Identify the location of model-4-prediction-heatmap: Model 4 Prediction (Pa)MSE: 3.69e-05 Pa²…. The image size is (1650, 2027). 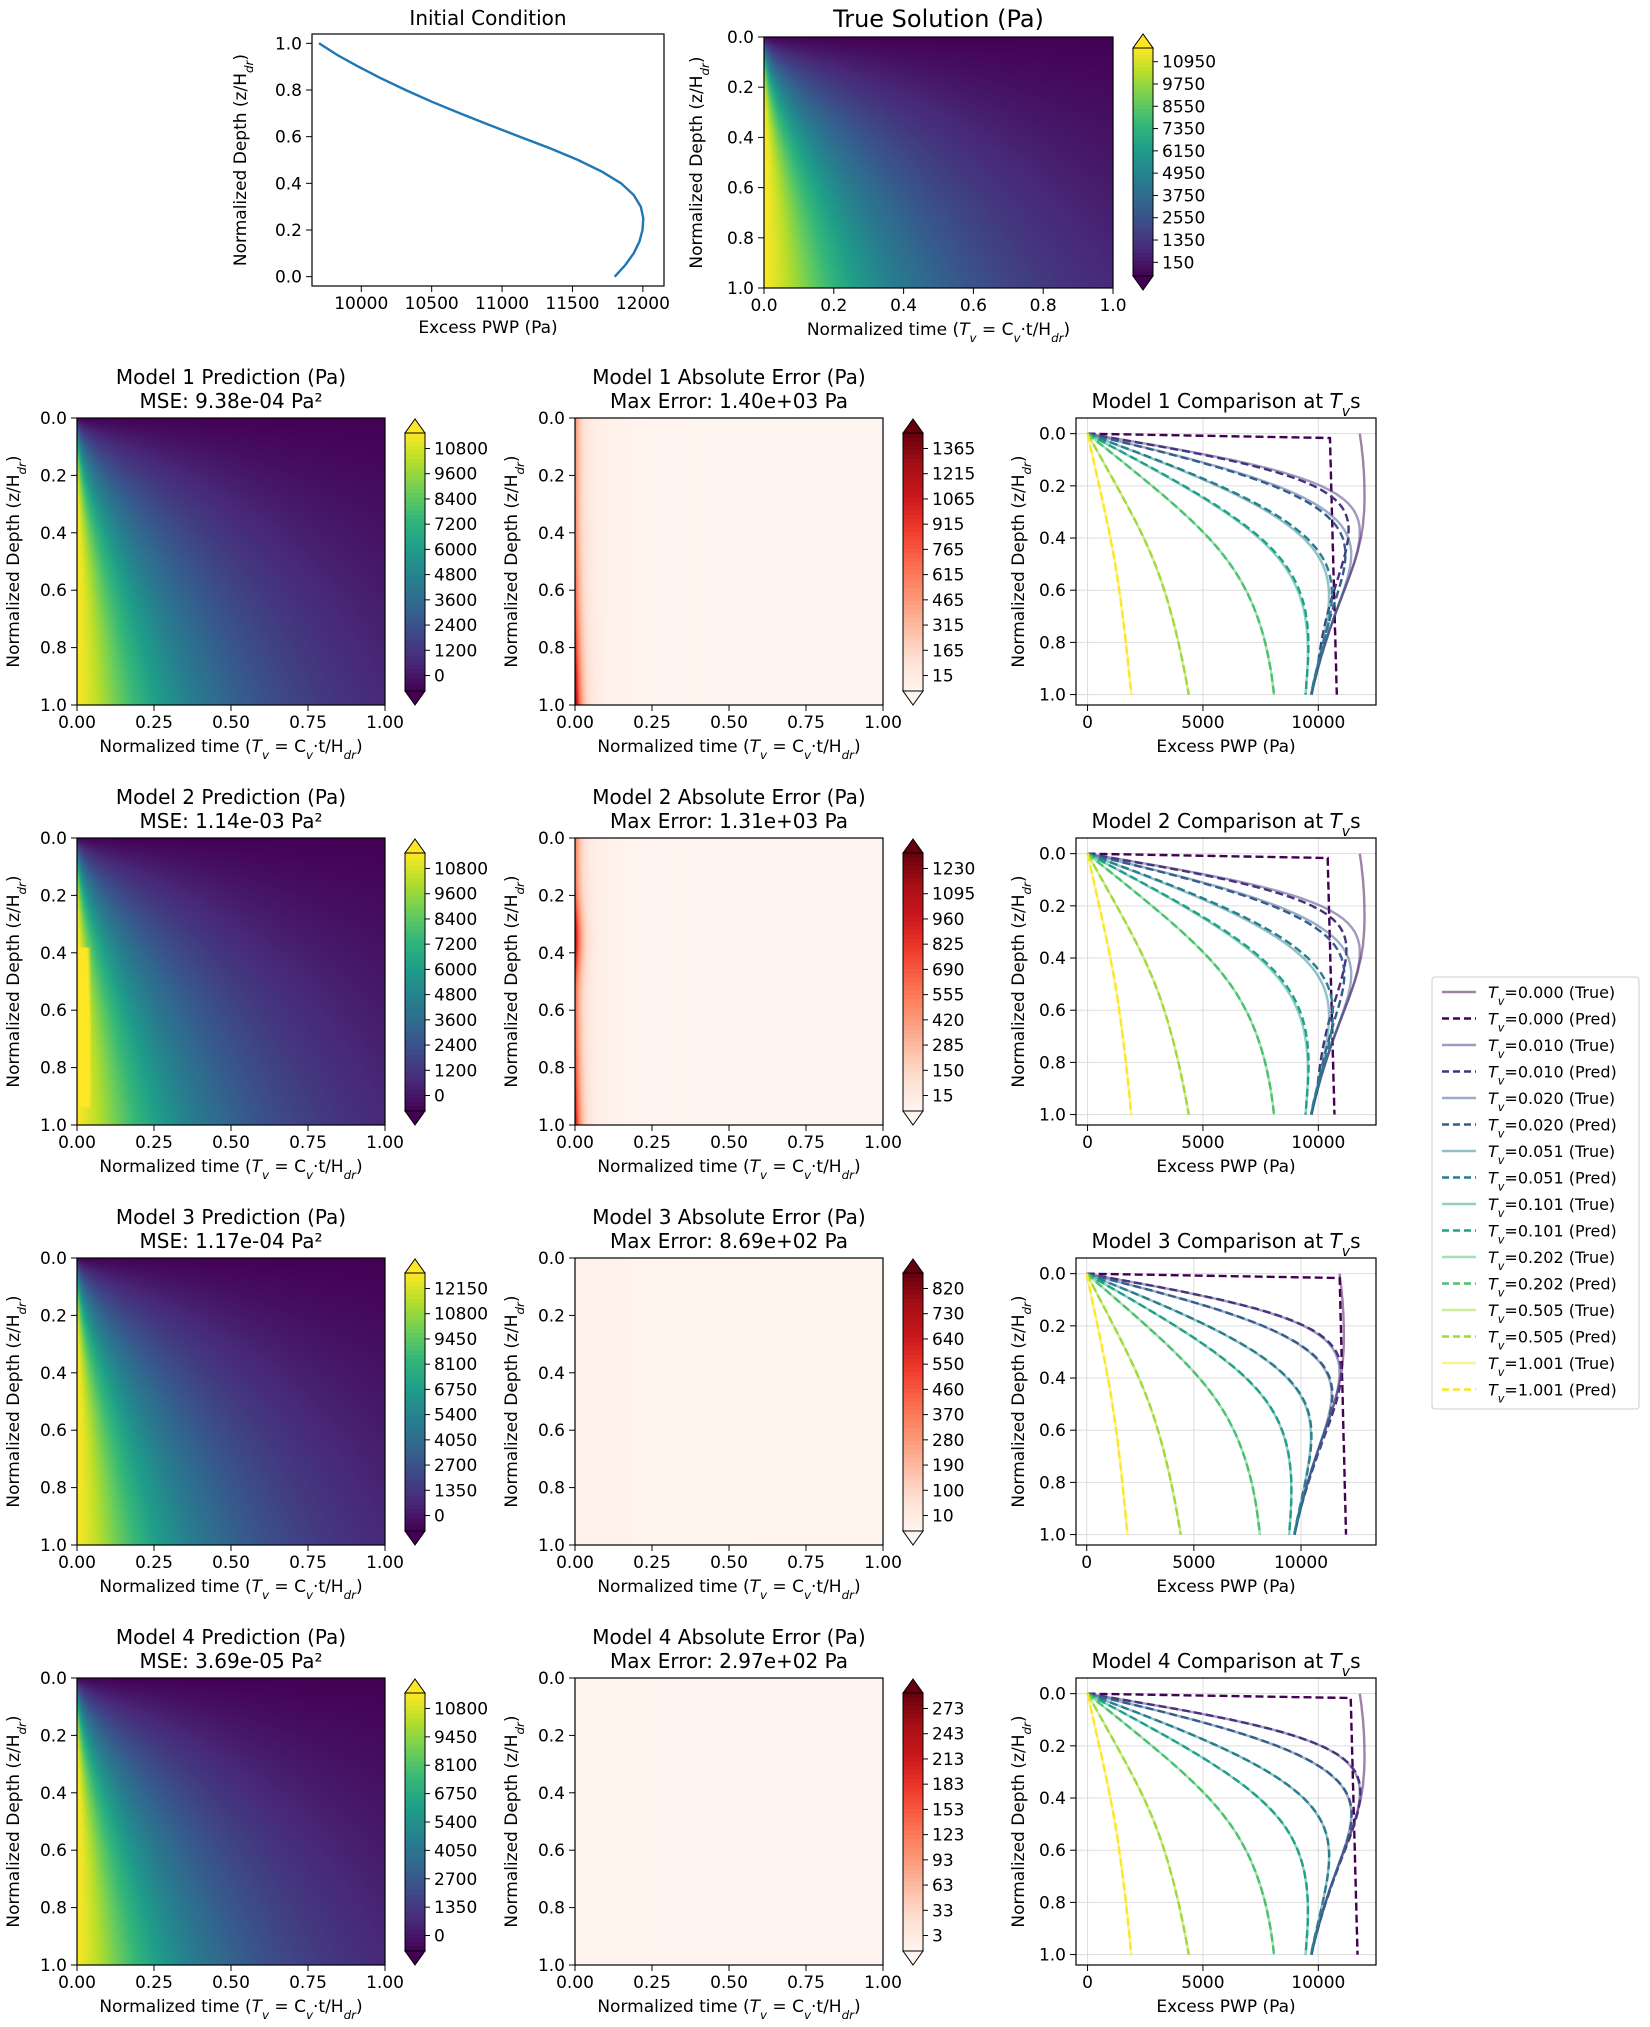
(246, 1823).